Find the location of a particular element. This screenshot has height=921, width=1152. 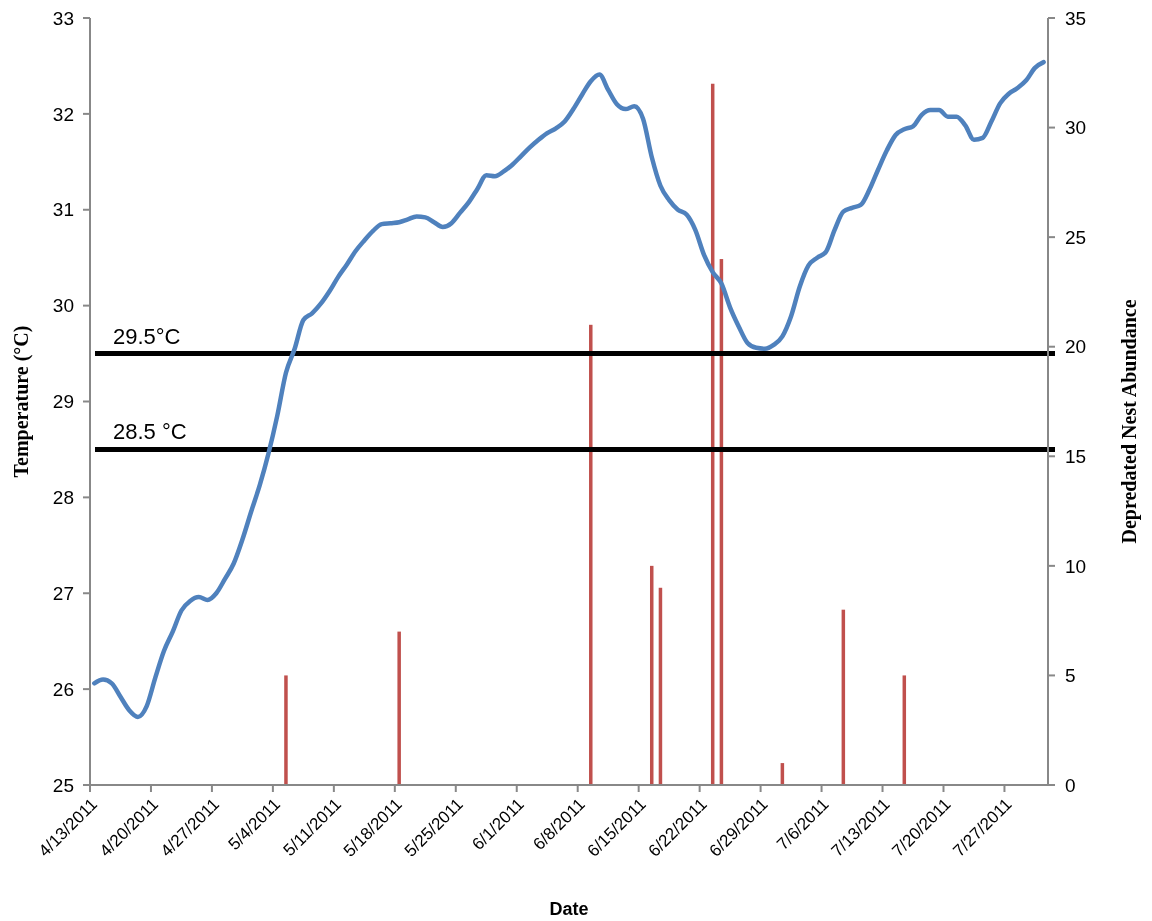

y-tick-label: 30 is located at coordinates (63, 306).